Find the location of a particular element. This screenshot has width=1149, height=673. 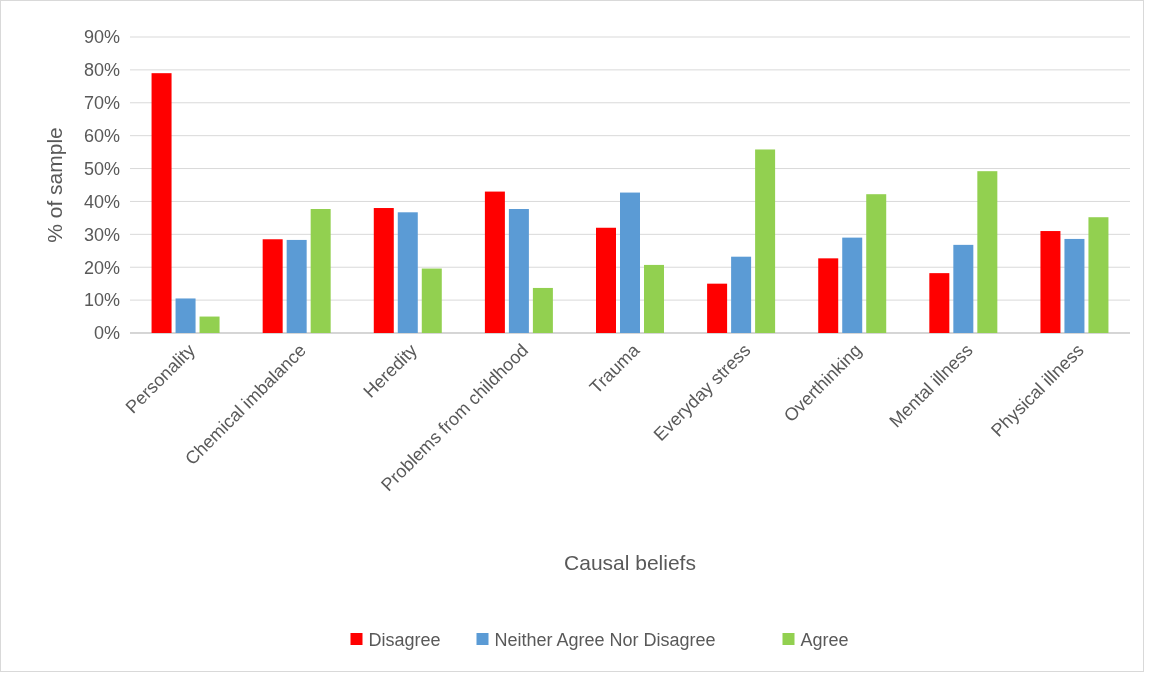

legend-label: Neither Agree Nor Disagree is located at coordinates (605, 640).